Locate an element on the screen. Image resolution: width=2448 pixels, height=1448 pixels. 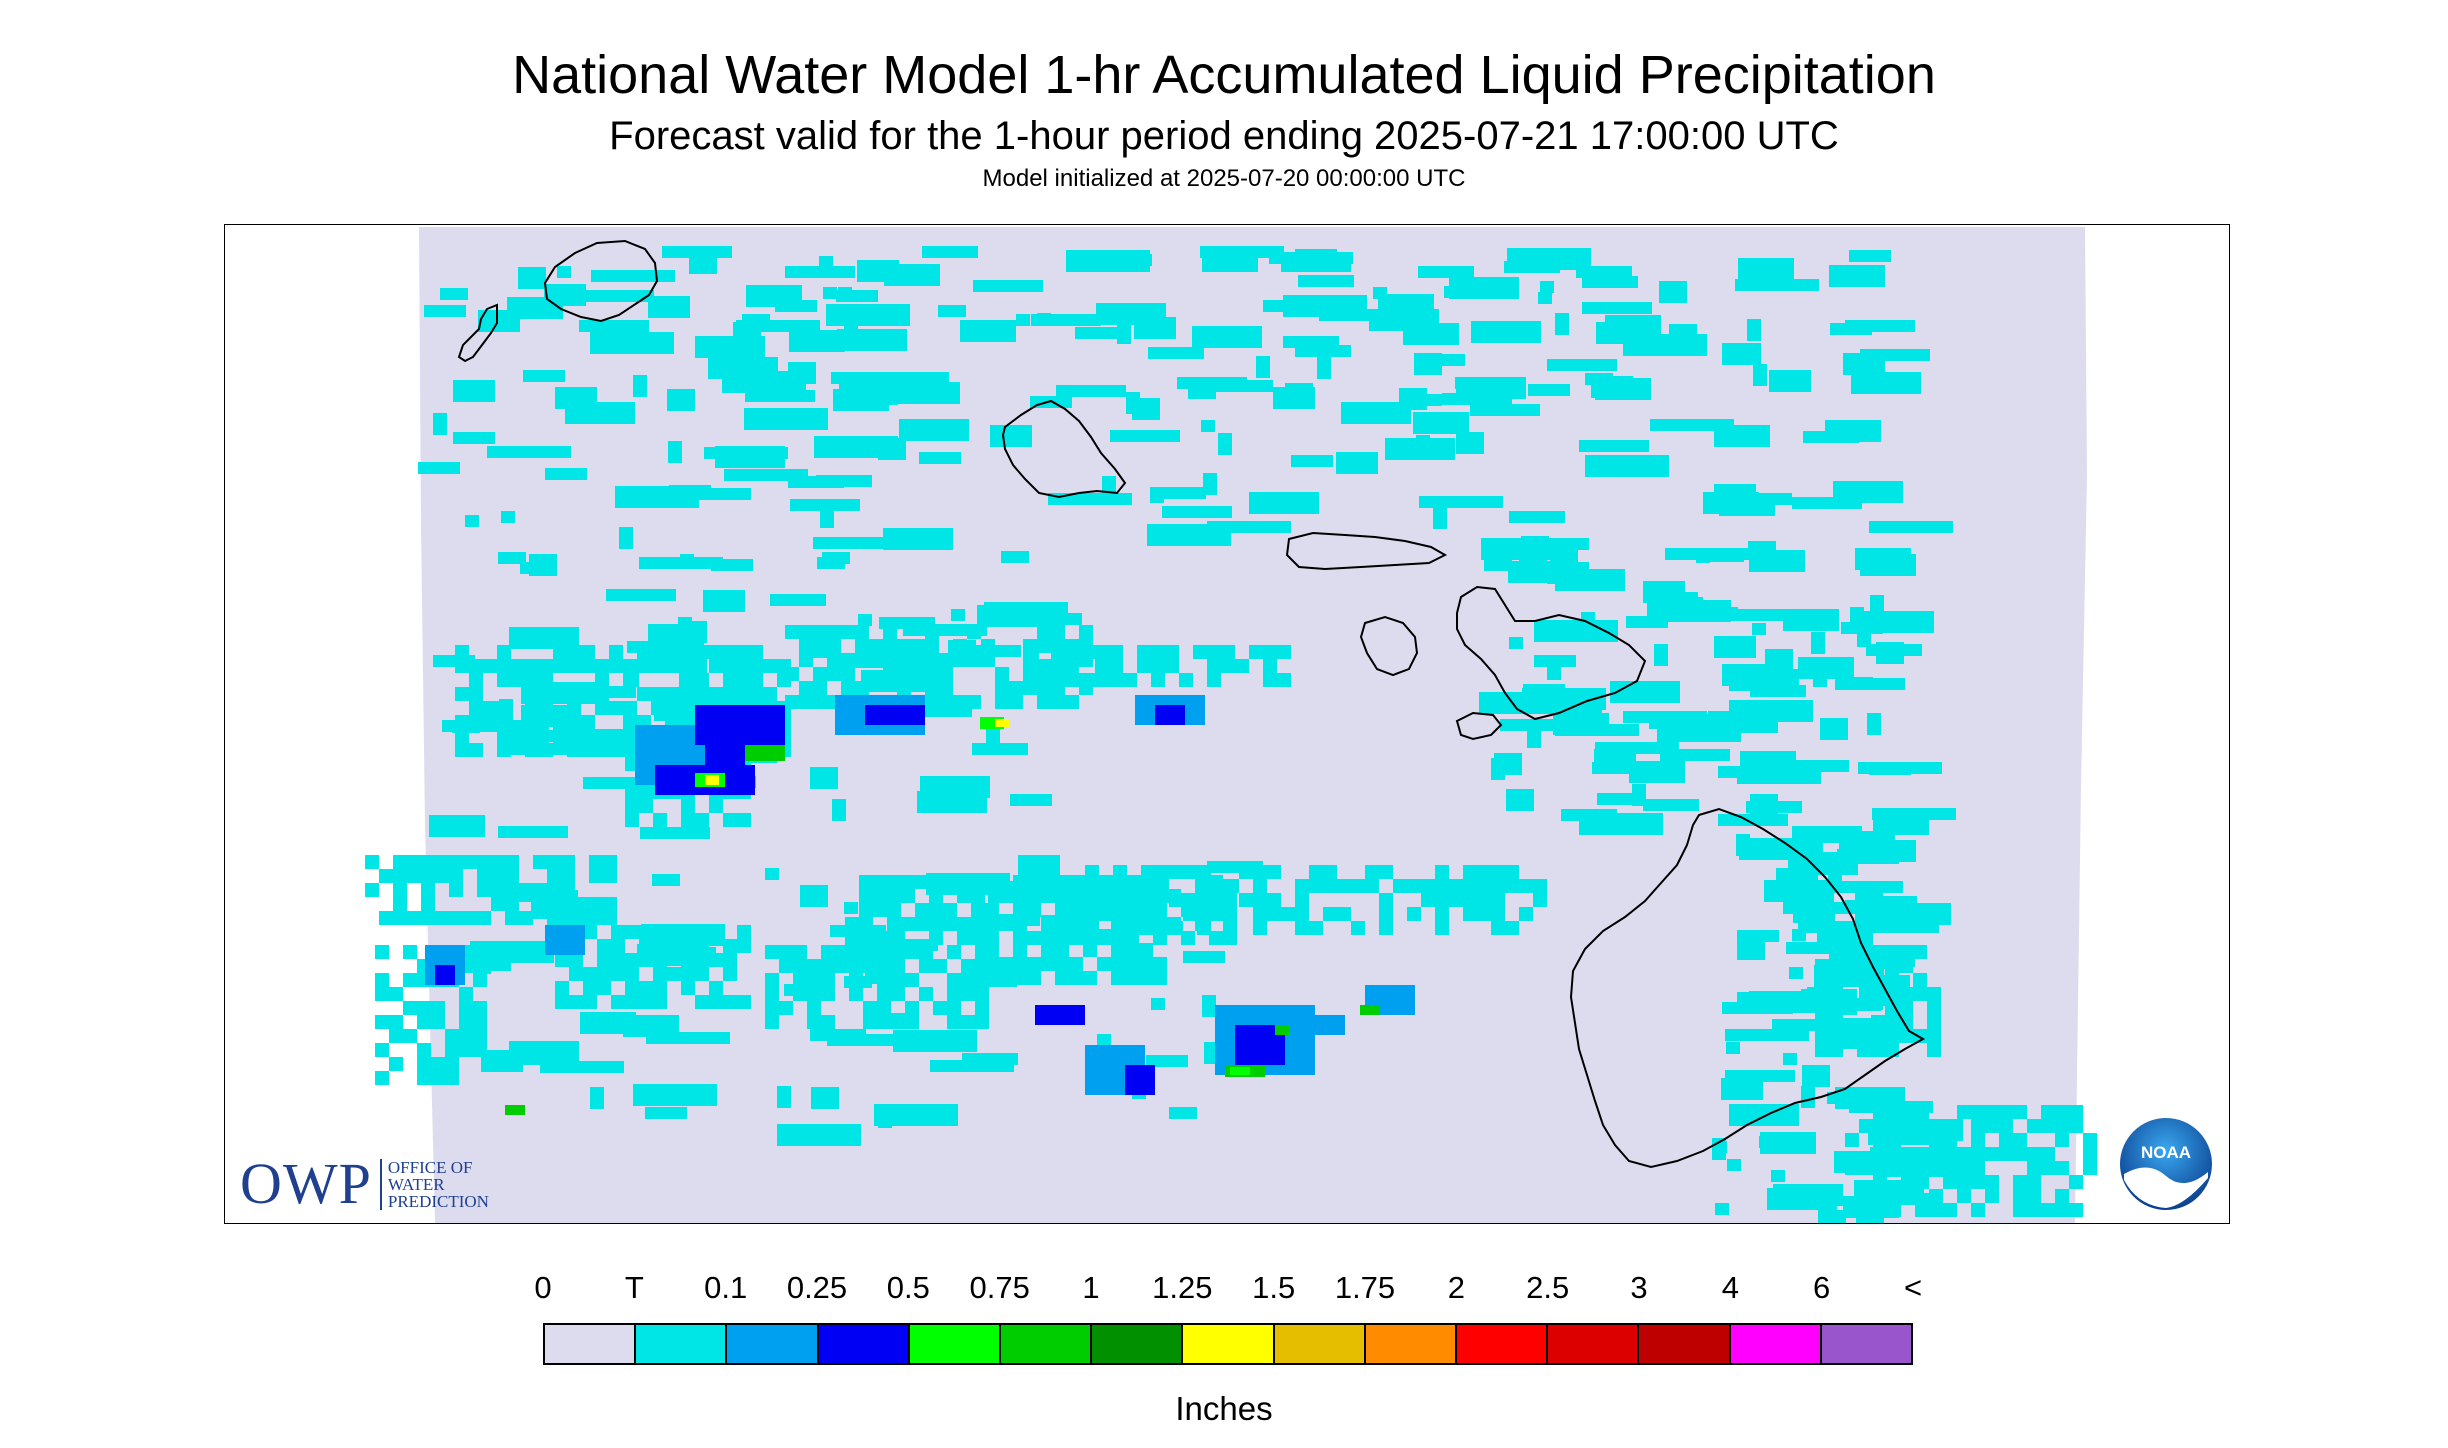
owp-line-1: OFFICE OF is located at coordinates (430, 1167).